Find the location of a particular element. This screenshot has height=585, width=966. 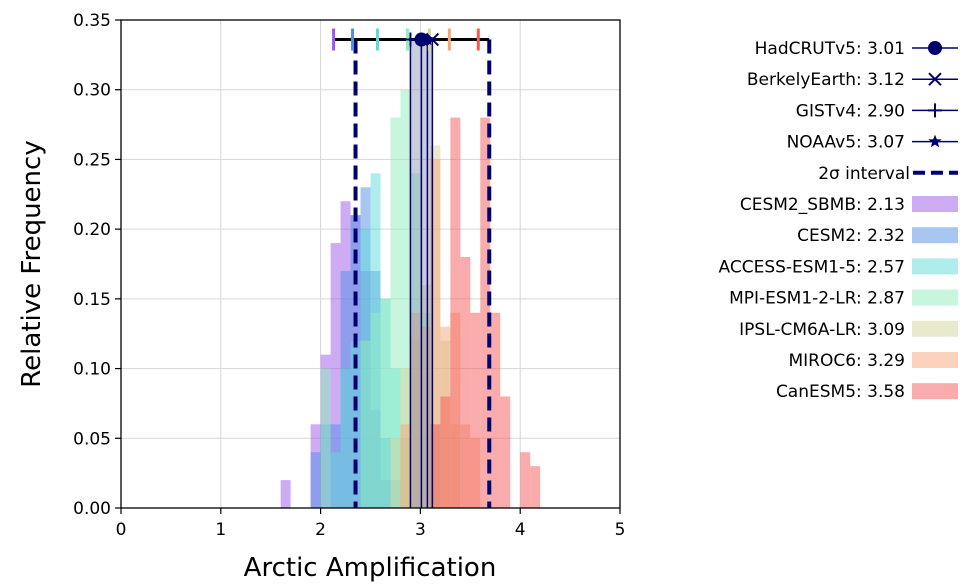

legend-label: BerkelyEarth: 3.12 is located at coordinates (826, 80).